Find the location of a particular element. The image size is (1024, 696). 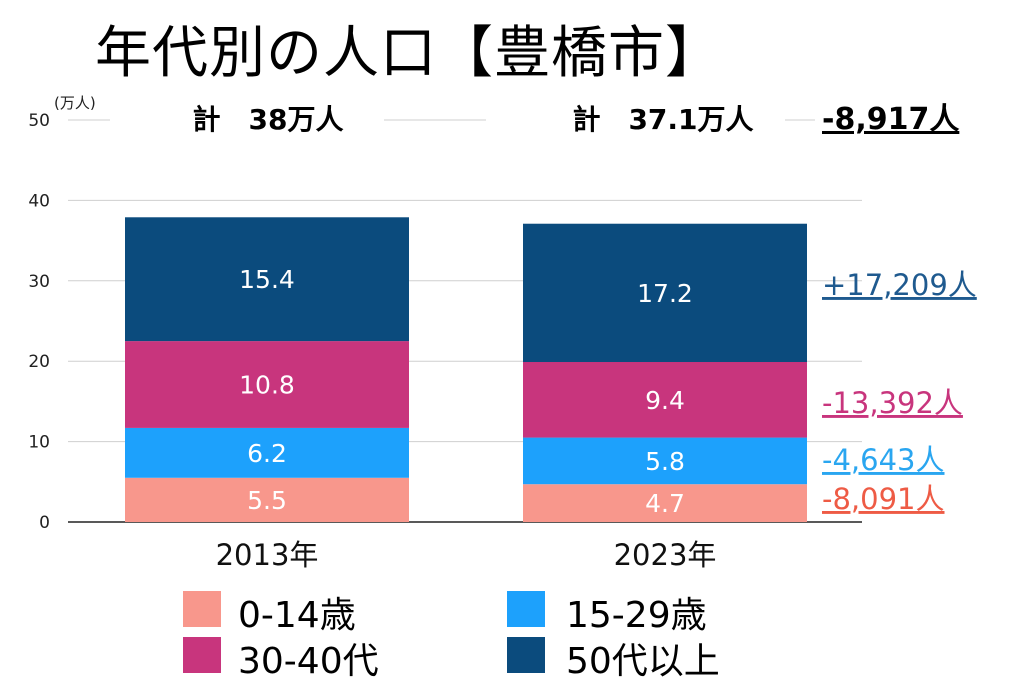

total-label-2023: 計 37.1万人 is located at coordinates (662, 119).